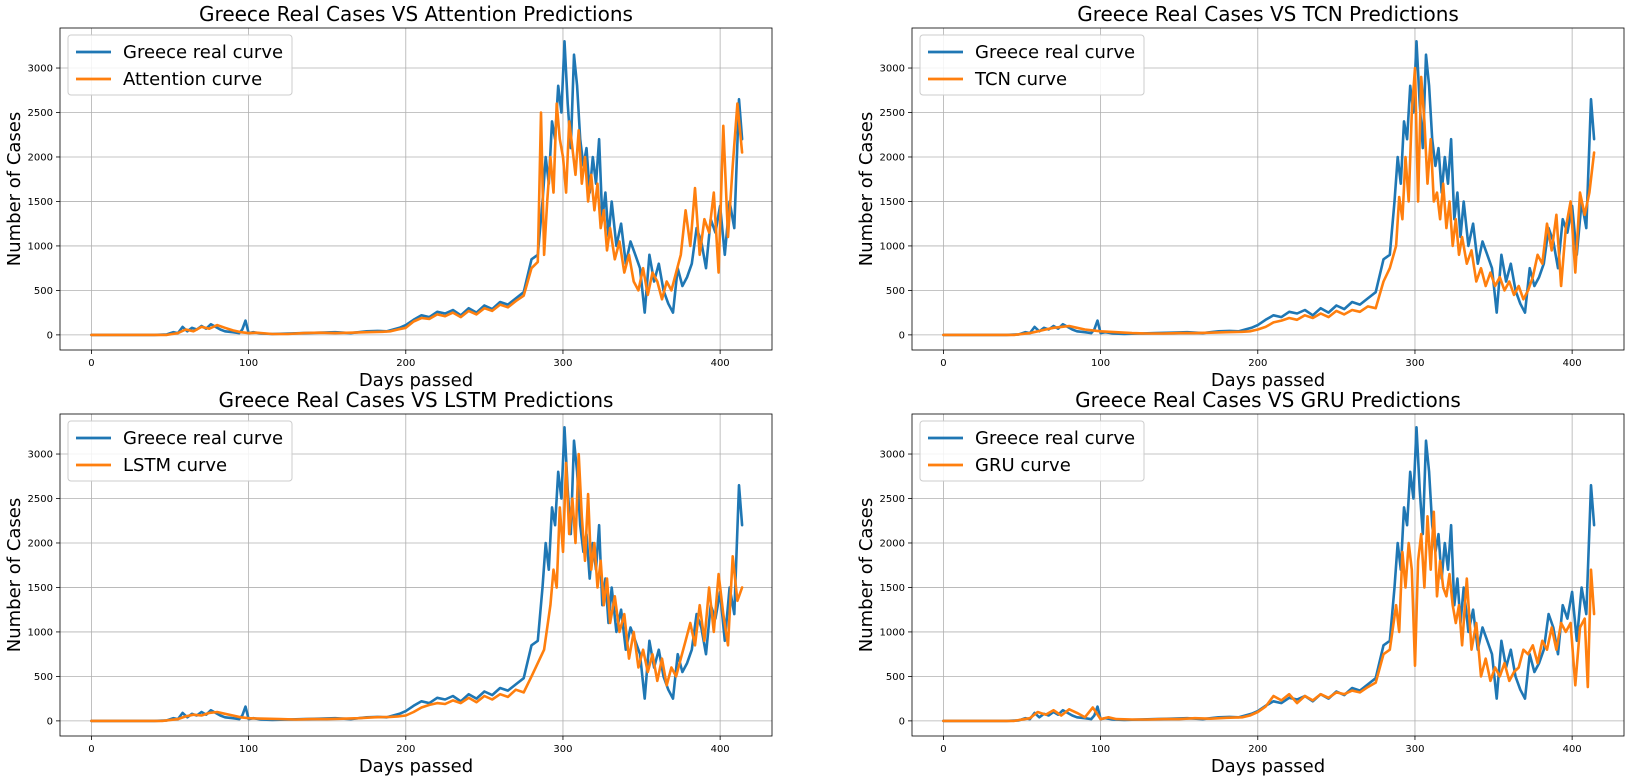 This screenshot has width=1631, height=781. I want to click on legend: Greece real curve TCN curve, so click(1032, 65).